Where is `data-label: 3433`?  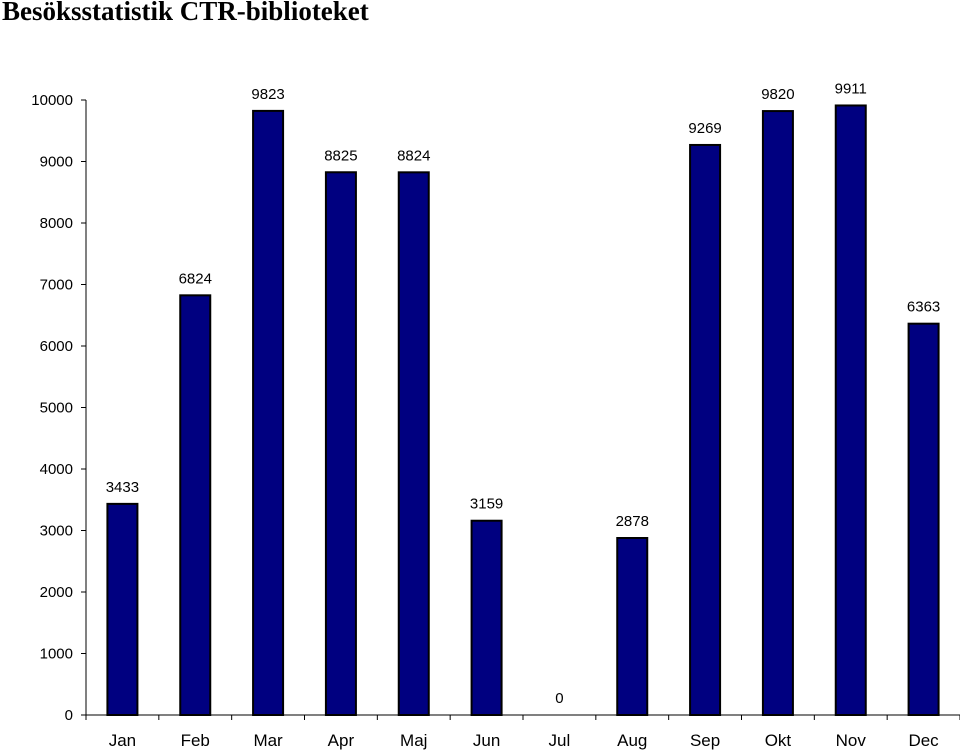
data-label: 3433 is located at coordinates (122, 487).